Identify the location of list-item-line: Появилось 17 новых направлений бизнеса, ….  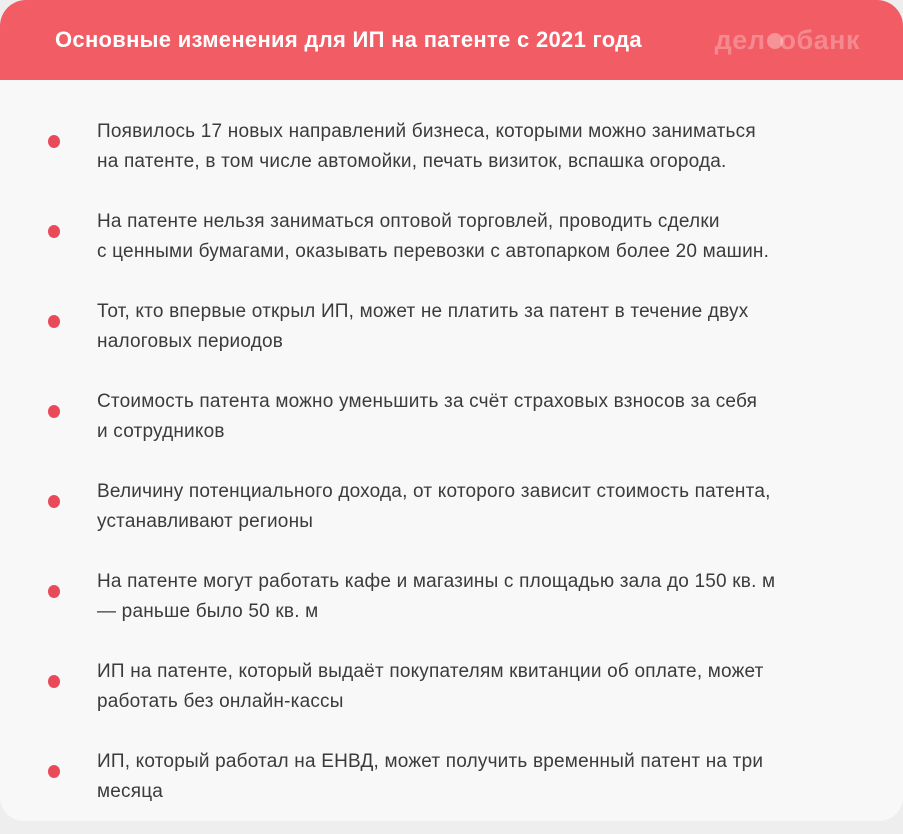
(426, 131).